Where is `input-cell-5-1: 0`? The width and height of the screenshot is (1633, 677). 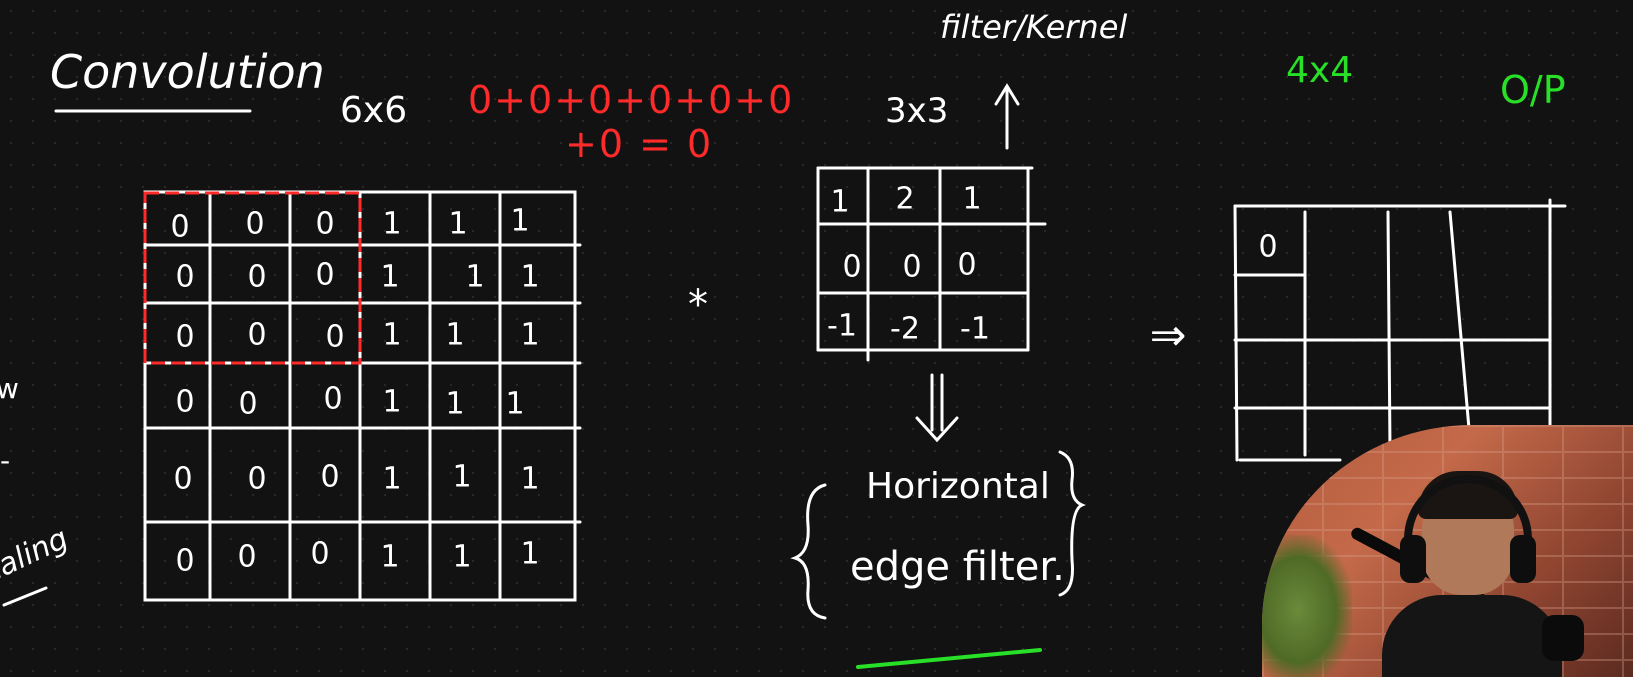
input-cell-5-1: 0 is located at coordinates (246, 557).